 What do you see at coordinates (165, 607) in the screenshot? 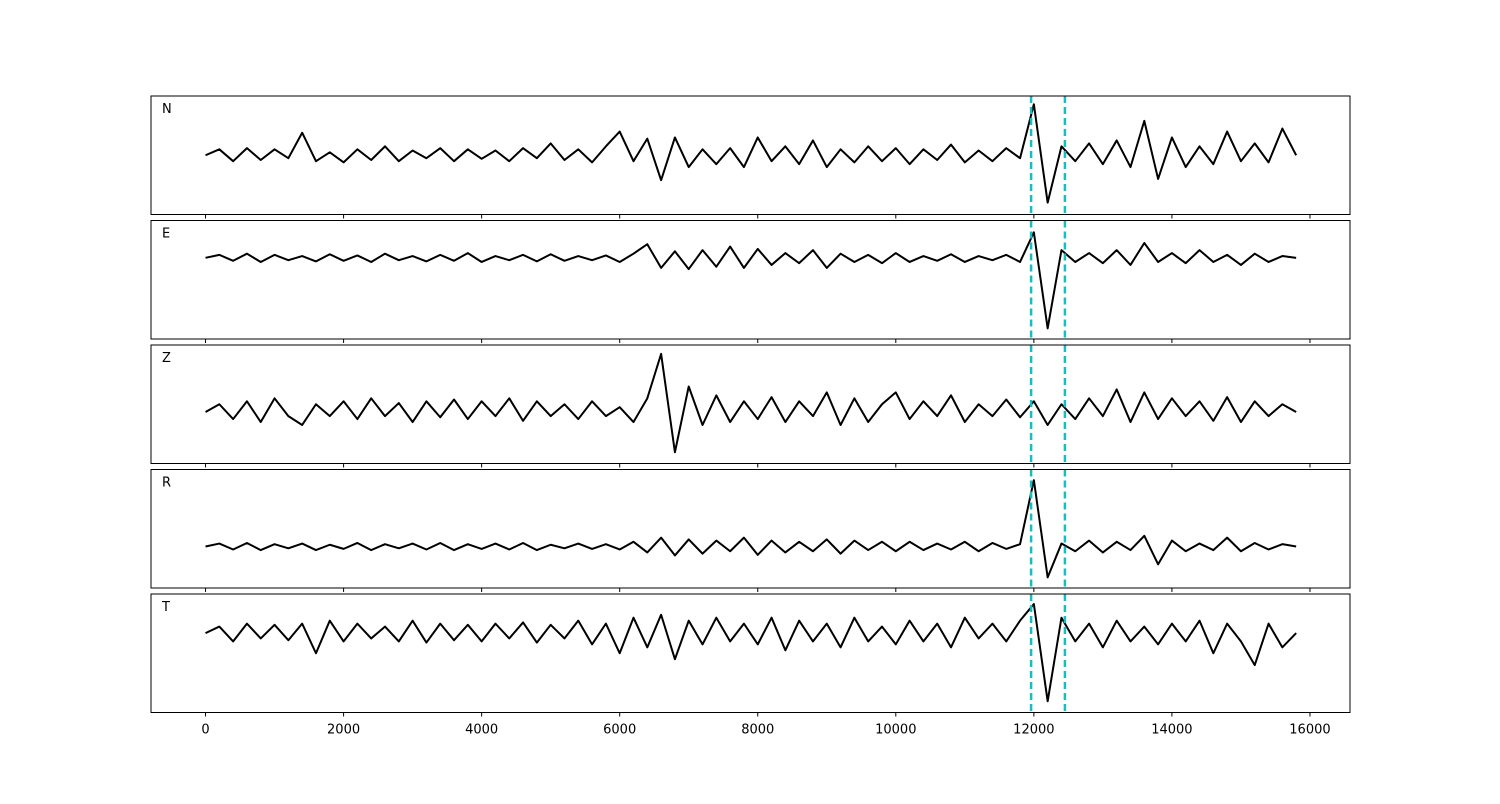
I see `panel-label: T` at bounding box center [165, 607].